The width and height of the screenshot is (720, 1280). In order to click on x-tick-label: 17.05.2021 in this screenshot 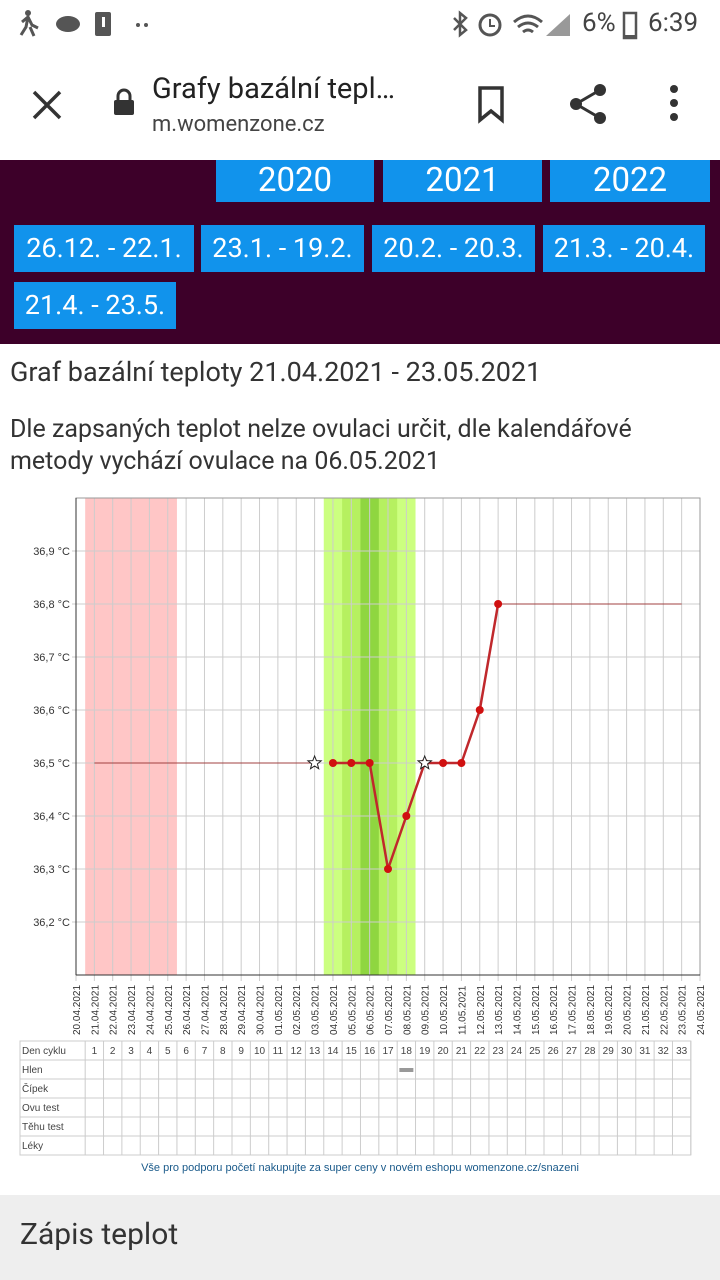, I will do `click(573, 1010)`.